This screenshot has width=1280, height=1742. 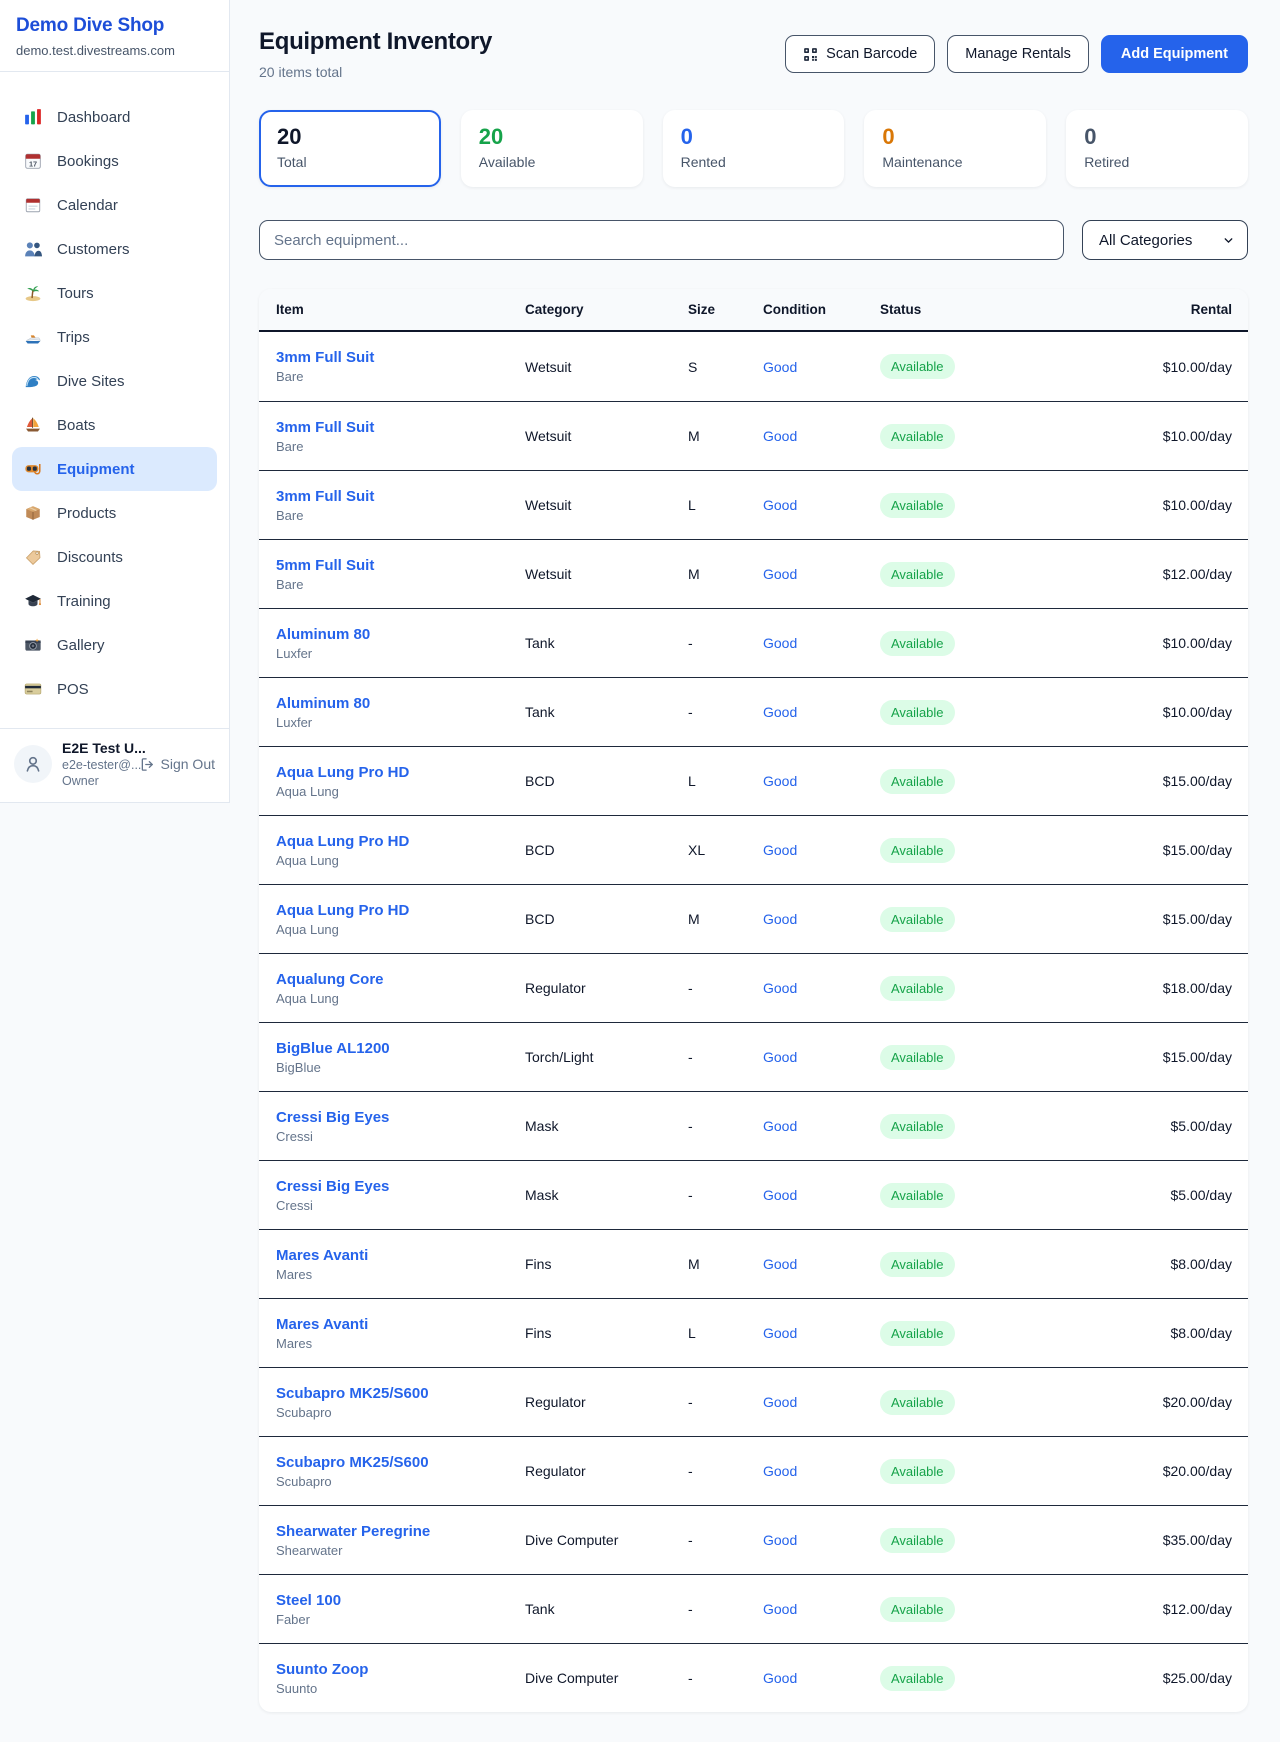 I want to click on item-category: Regulator, so click(x=555, y=1402).